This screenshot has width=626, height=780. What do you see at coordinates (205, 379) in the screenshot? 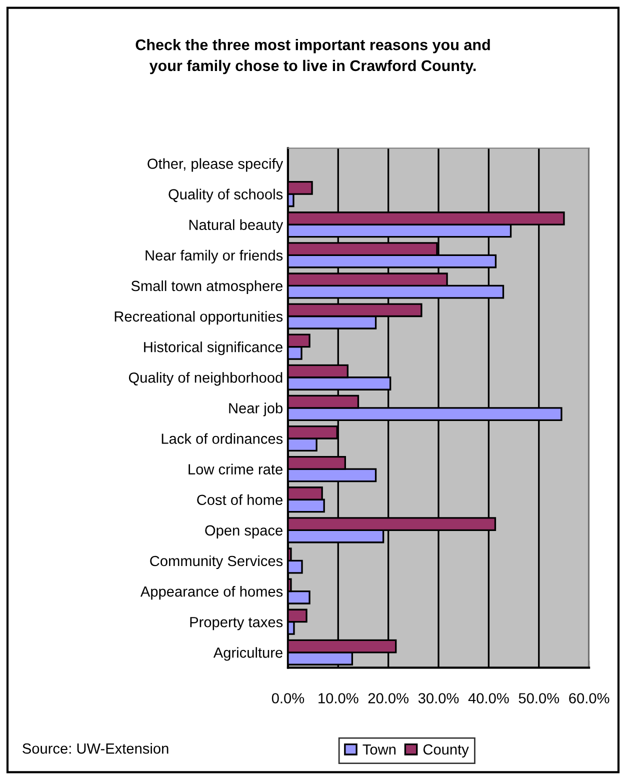
I see `y-tick-label: Quality of neighborhood` at bounding box center [205, 379].